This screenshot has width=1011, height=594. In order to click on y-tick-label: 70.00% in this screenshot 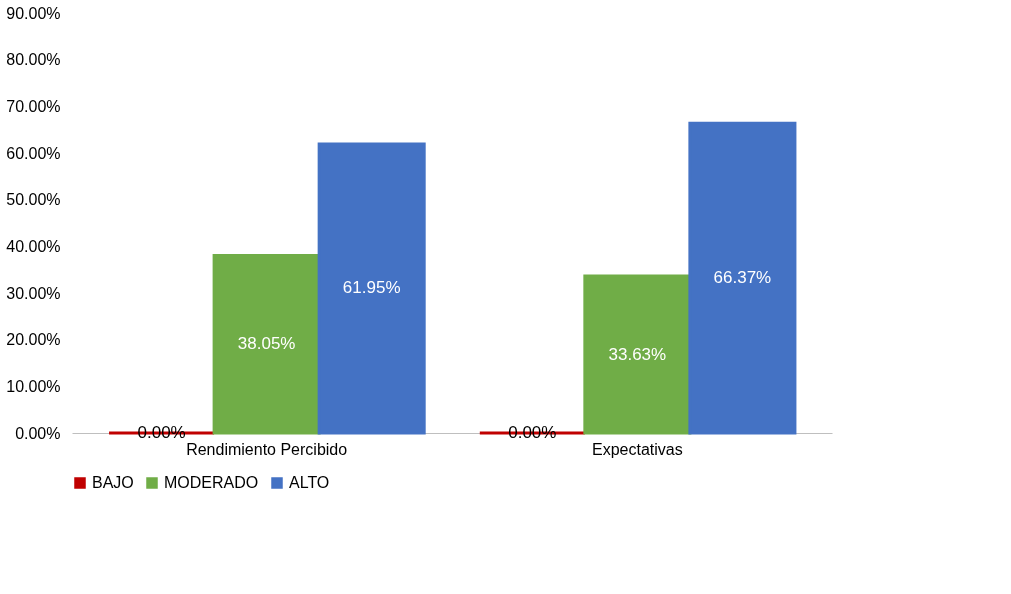, I will do `click(33, 106)`.